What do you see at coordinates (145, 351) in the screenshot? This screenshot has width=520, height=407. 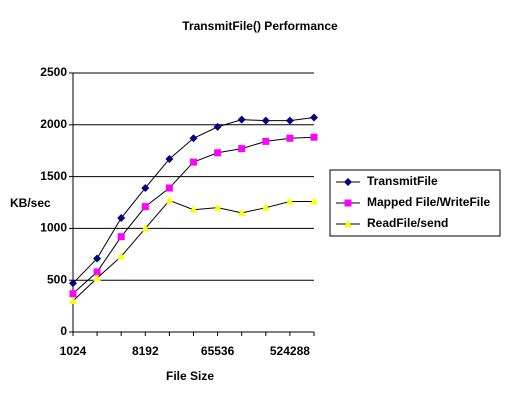 I see `x-tick-label: 8192` at bounding box center [145, 351].